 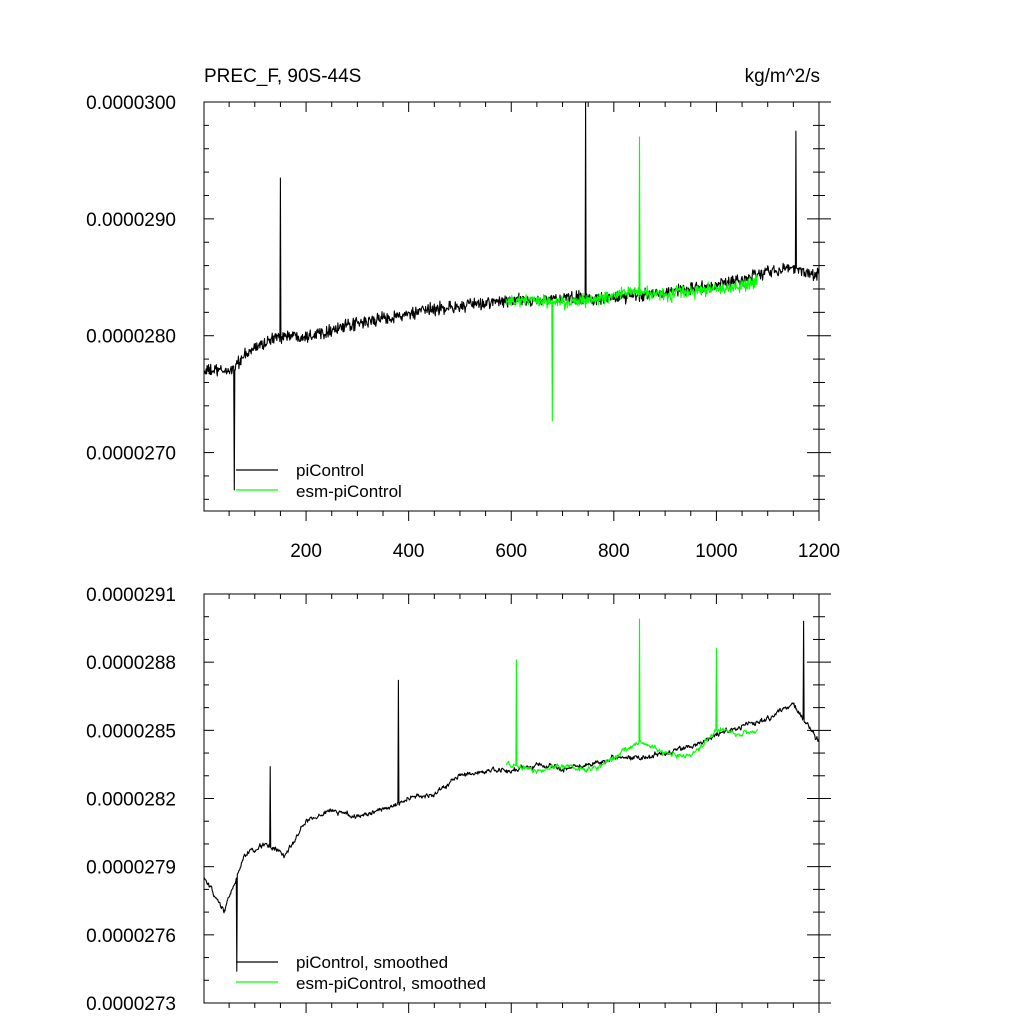 What do you see at coordinates (372, 962) in the screenshot?
I see `legend-label-picontrol-smoothed: piControl, smoothed` at bounding box center [372, 962].